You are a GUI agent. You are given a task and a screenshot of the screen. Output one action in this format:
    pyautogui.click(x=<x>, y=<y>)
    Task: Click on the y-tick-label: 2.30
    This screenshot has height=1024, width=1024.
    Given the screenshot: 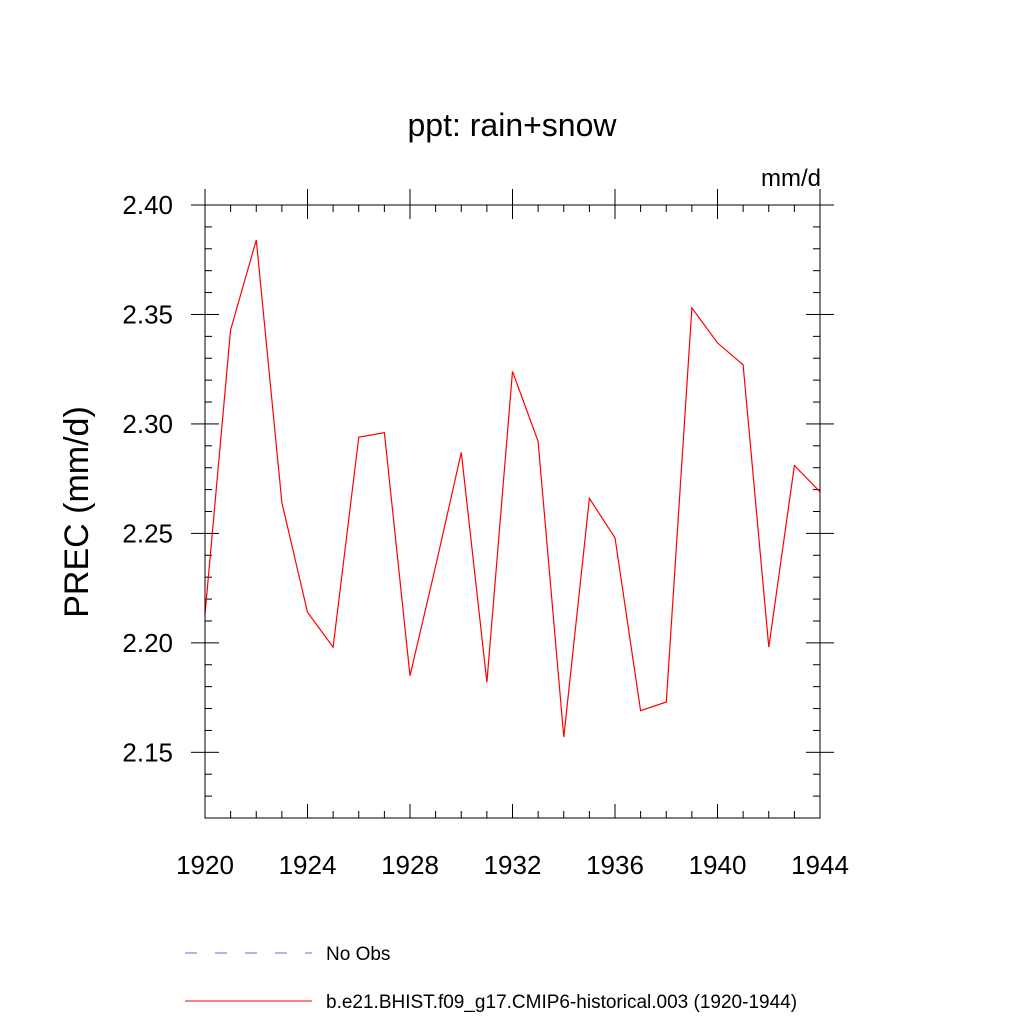 What is the action you would take?
    pyautogui.click(x=147, y=424)
    